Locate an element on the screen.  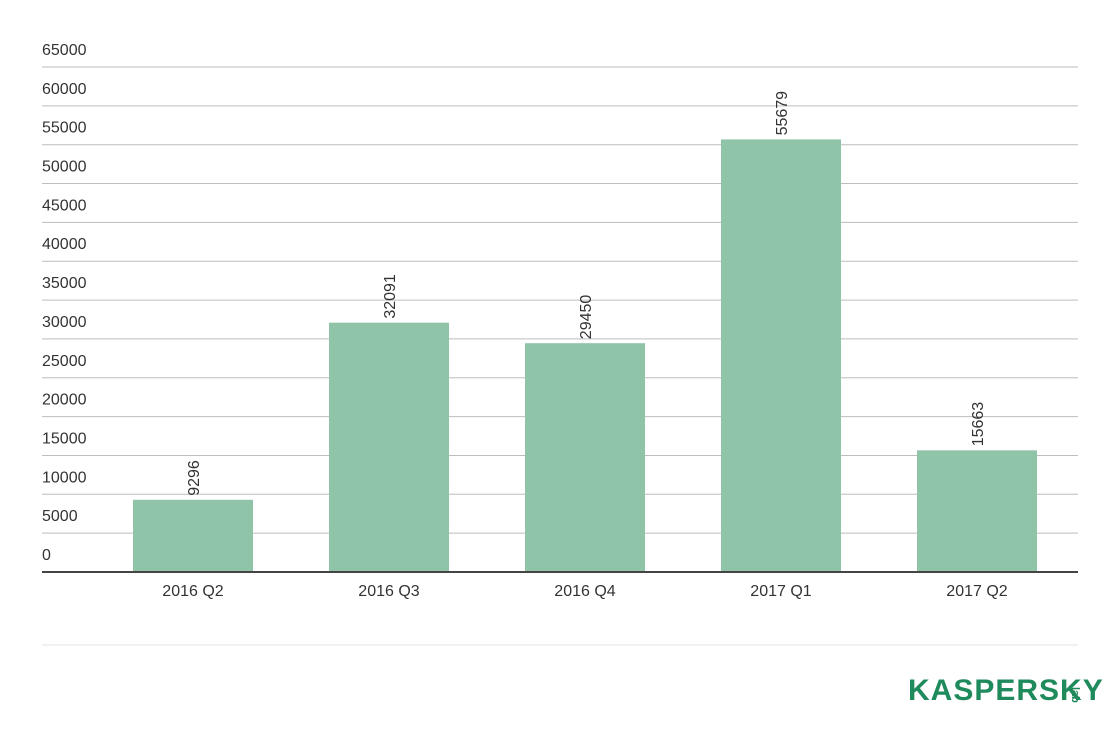
y-tick-label: 45000 is located at coordinates (64, 205).